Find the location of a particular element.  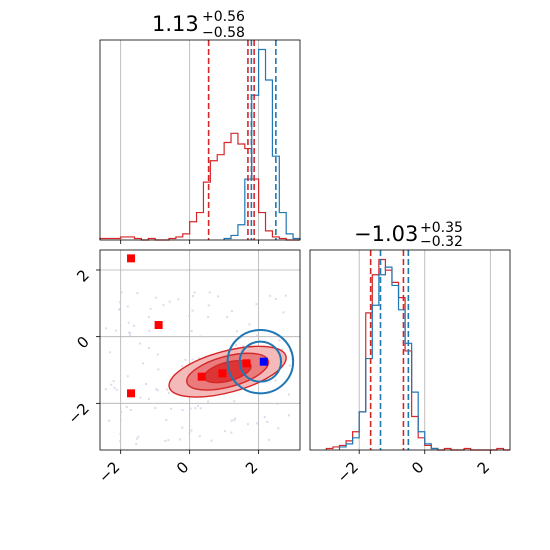

contour-ytick-label: 0 is located at coordinates (82, 342).